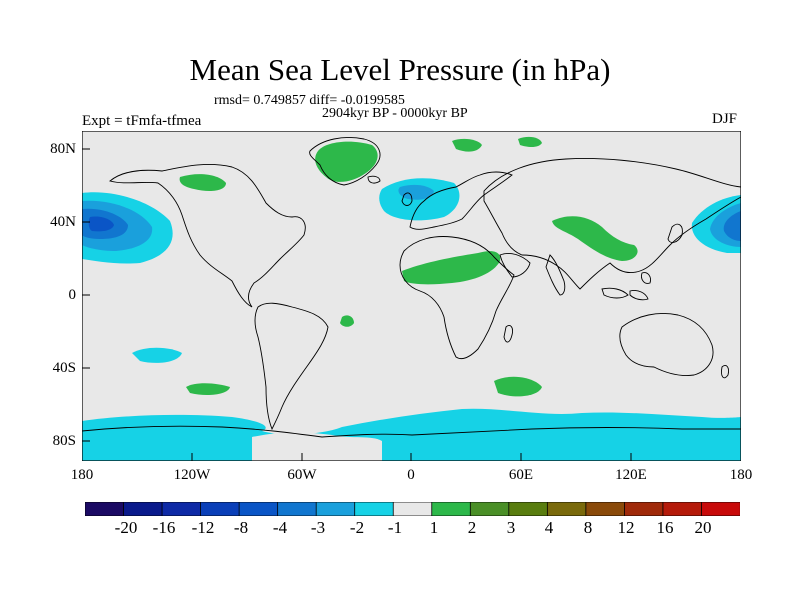 This screenshot has height=600, width=800. What do you see at coordinates (72, 295) in the screenshot?
I see `lat-tick-label: 0` at bounding box center [72, 295].